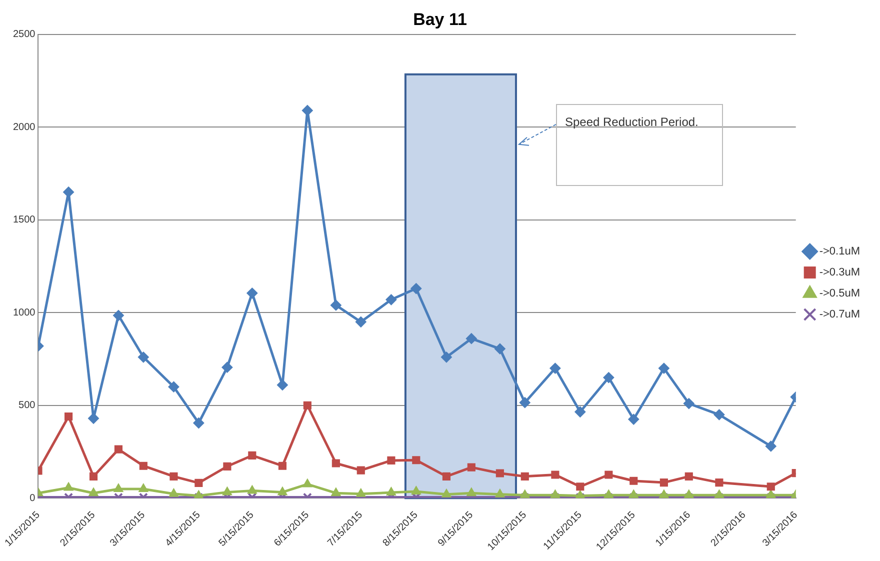  What do you see at coordinates (24, 34) in the screenshot?
I see `y-tick-label: 2500` at bounding box center [24, 34].